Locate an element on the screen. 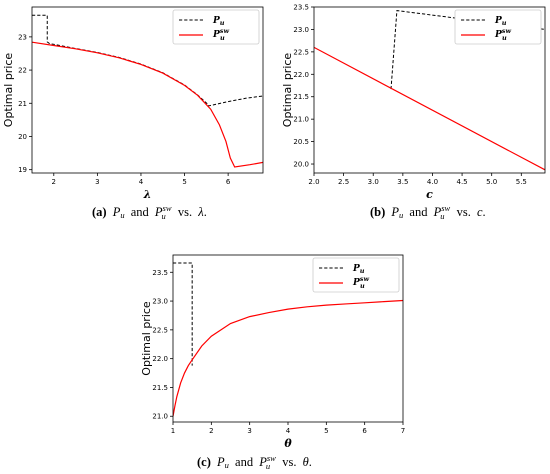 This screenshot has width=550, height=474. caption-c: (c) Pu and Psw u vs. θ. is located at coordinates (254, 462).